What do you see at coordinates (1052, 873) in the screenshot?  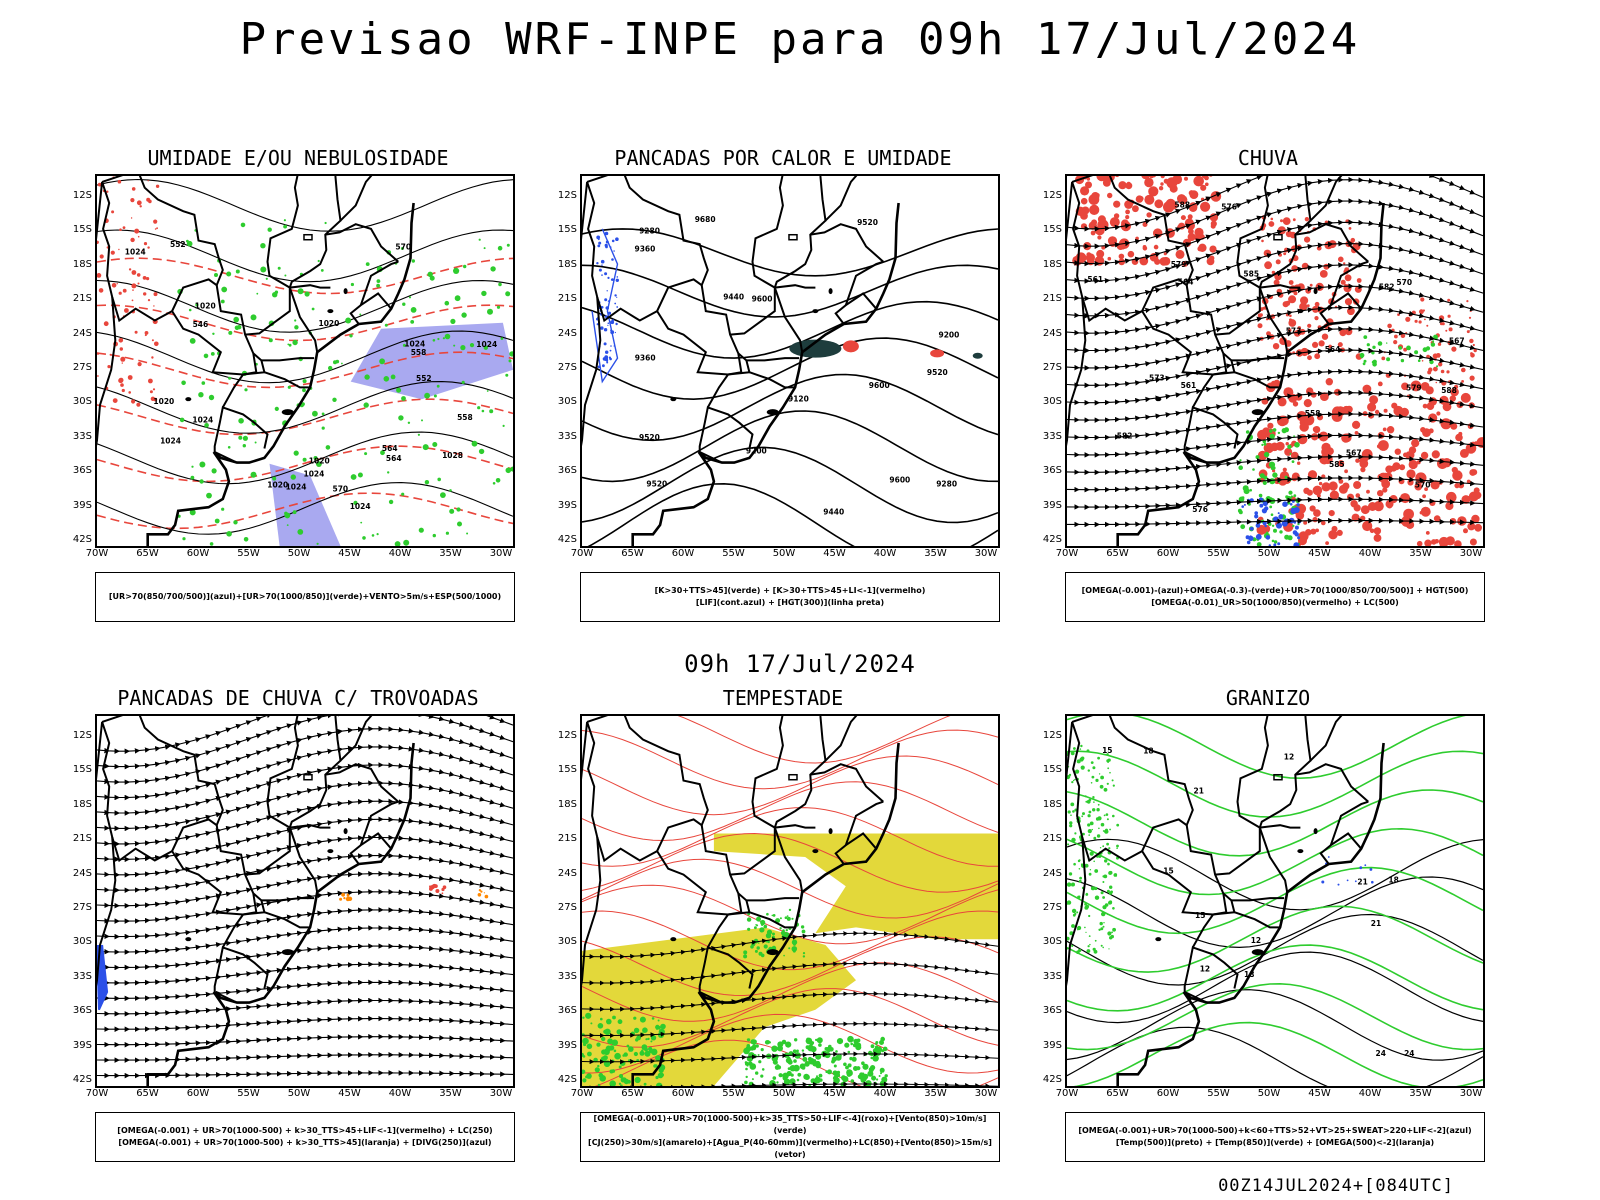 I see `lat-tick-label: 24S` at bounding box center [1052, 873].